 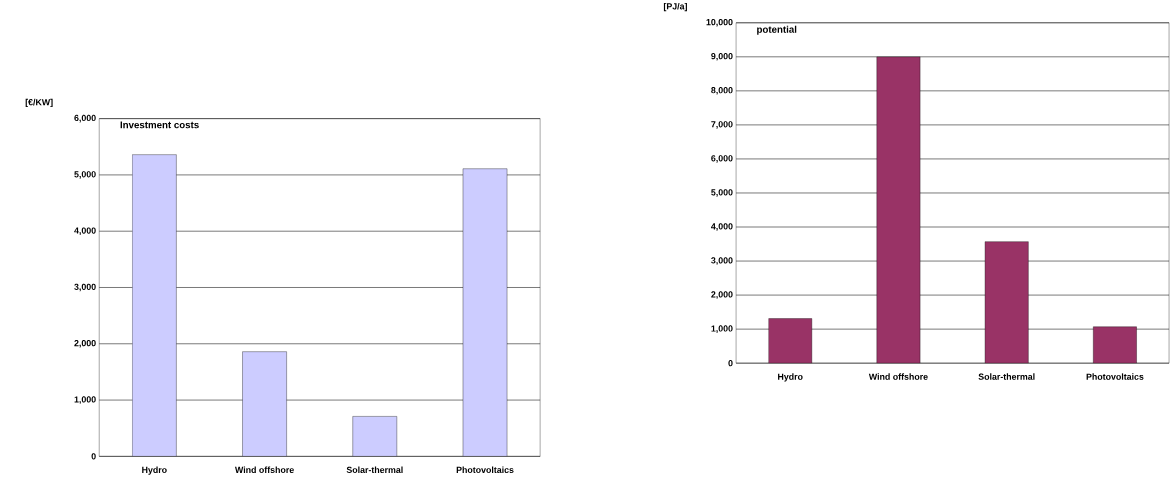 I want to click on y-axis-title: [€/KW], so click(x=39, y=103).